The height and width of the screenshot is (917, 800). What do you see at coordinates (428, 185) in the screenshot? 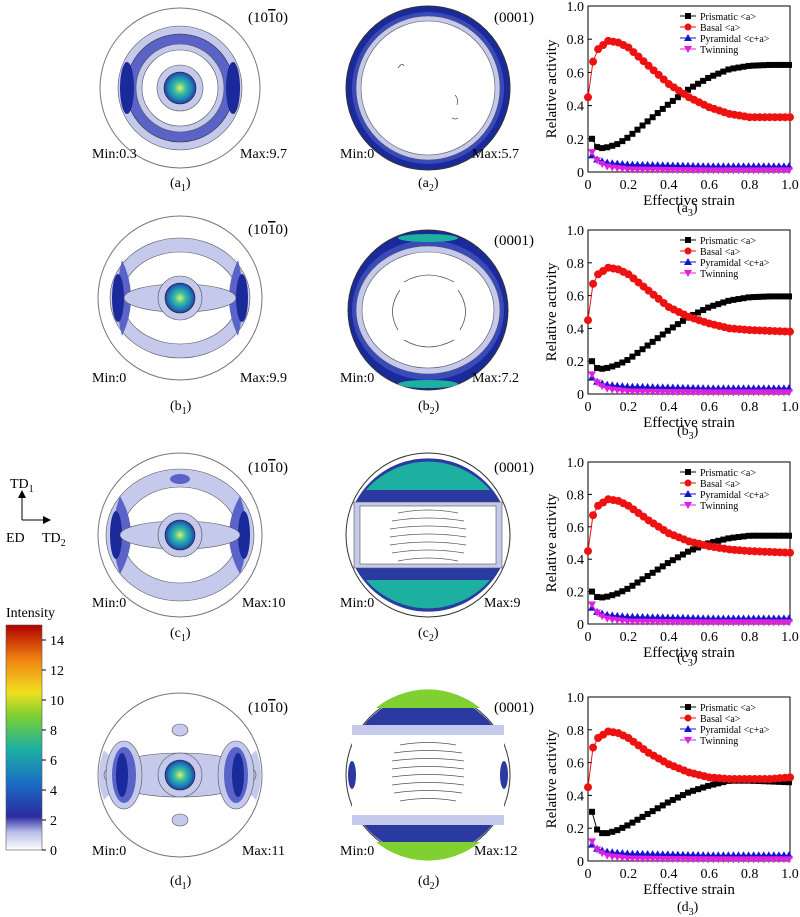
I see `pf2-caption-a: (a2)` at bounding box center [428, 185].